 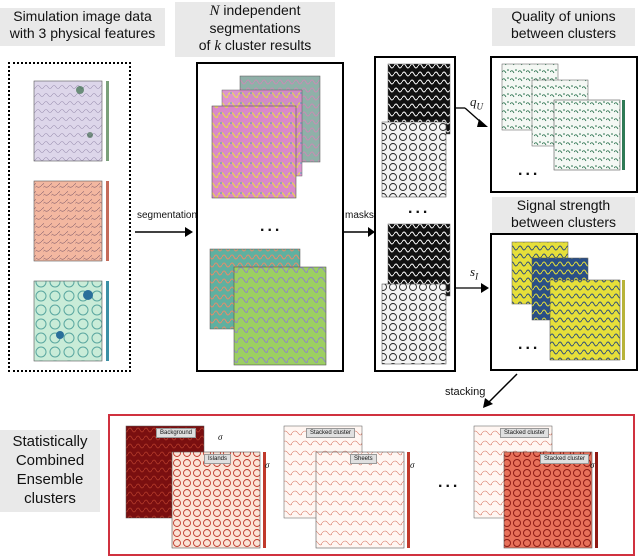 I want to click on tag-stacked-1: Stacked cluster, so click(x=331, y=433).